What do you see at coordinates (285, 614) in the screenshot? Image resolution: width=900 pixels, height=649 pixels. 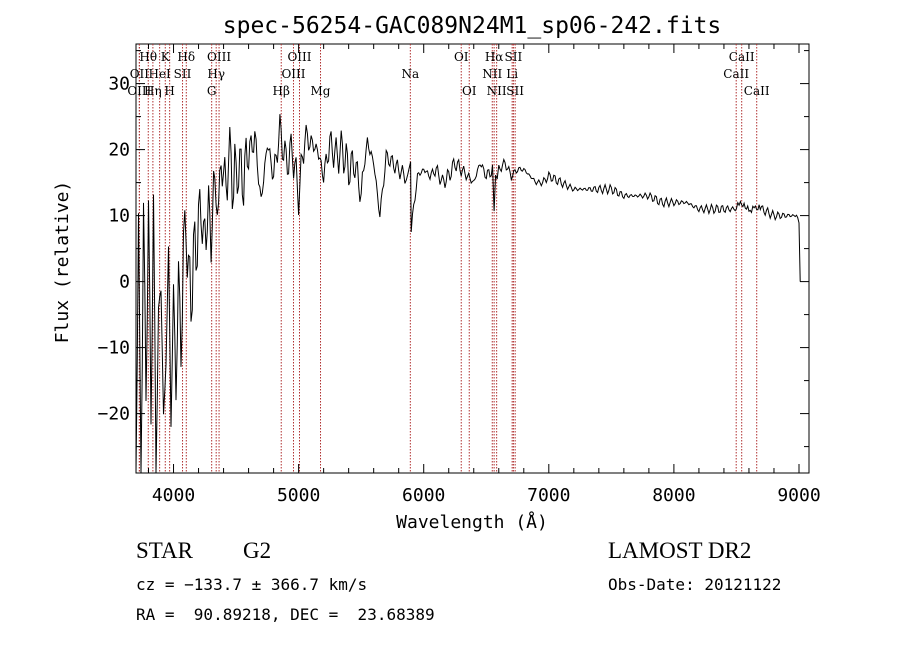 I see `radec-line: RA = 90.89218, DEC = 23.68389` at bounding box center [285, 614].